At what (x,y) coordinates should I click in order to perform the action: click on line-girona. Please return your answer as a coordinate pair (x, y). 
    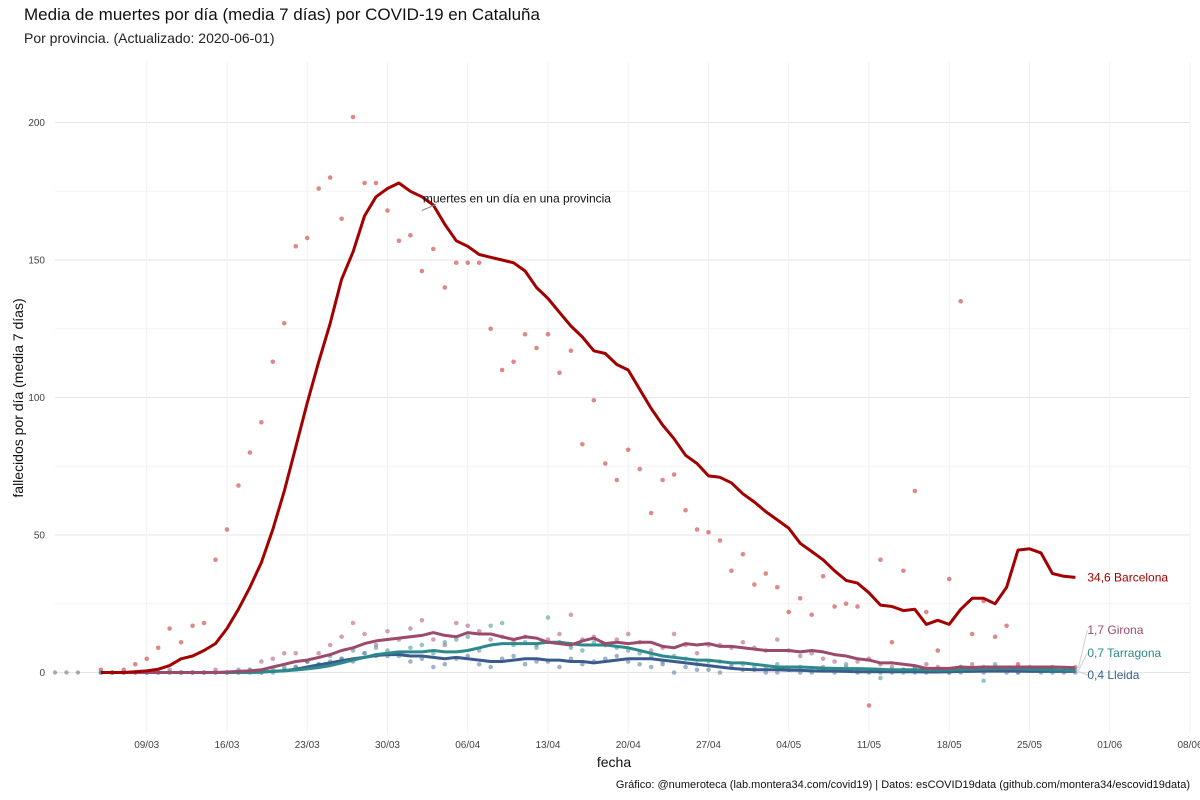
    Looking at the image, I should click on (588, 652).